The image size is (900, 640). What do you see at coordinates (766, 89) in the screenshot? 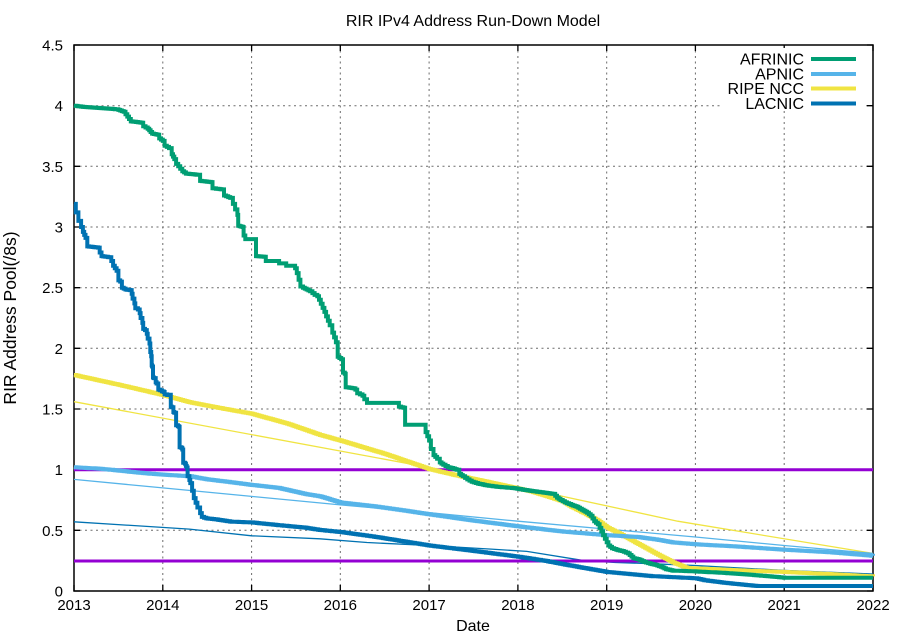
I see `svg-text: RIPE NCC` at bounding box center [766, 89].